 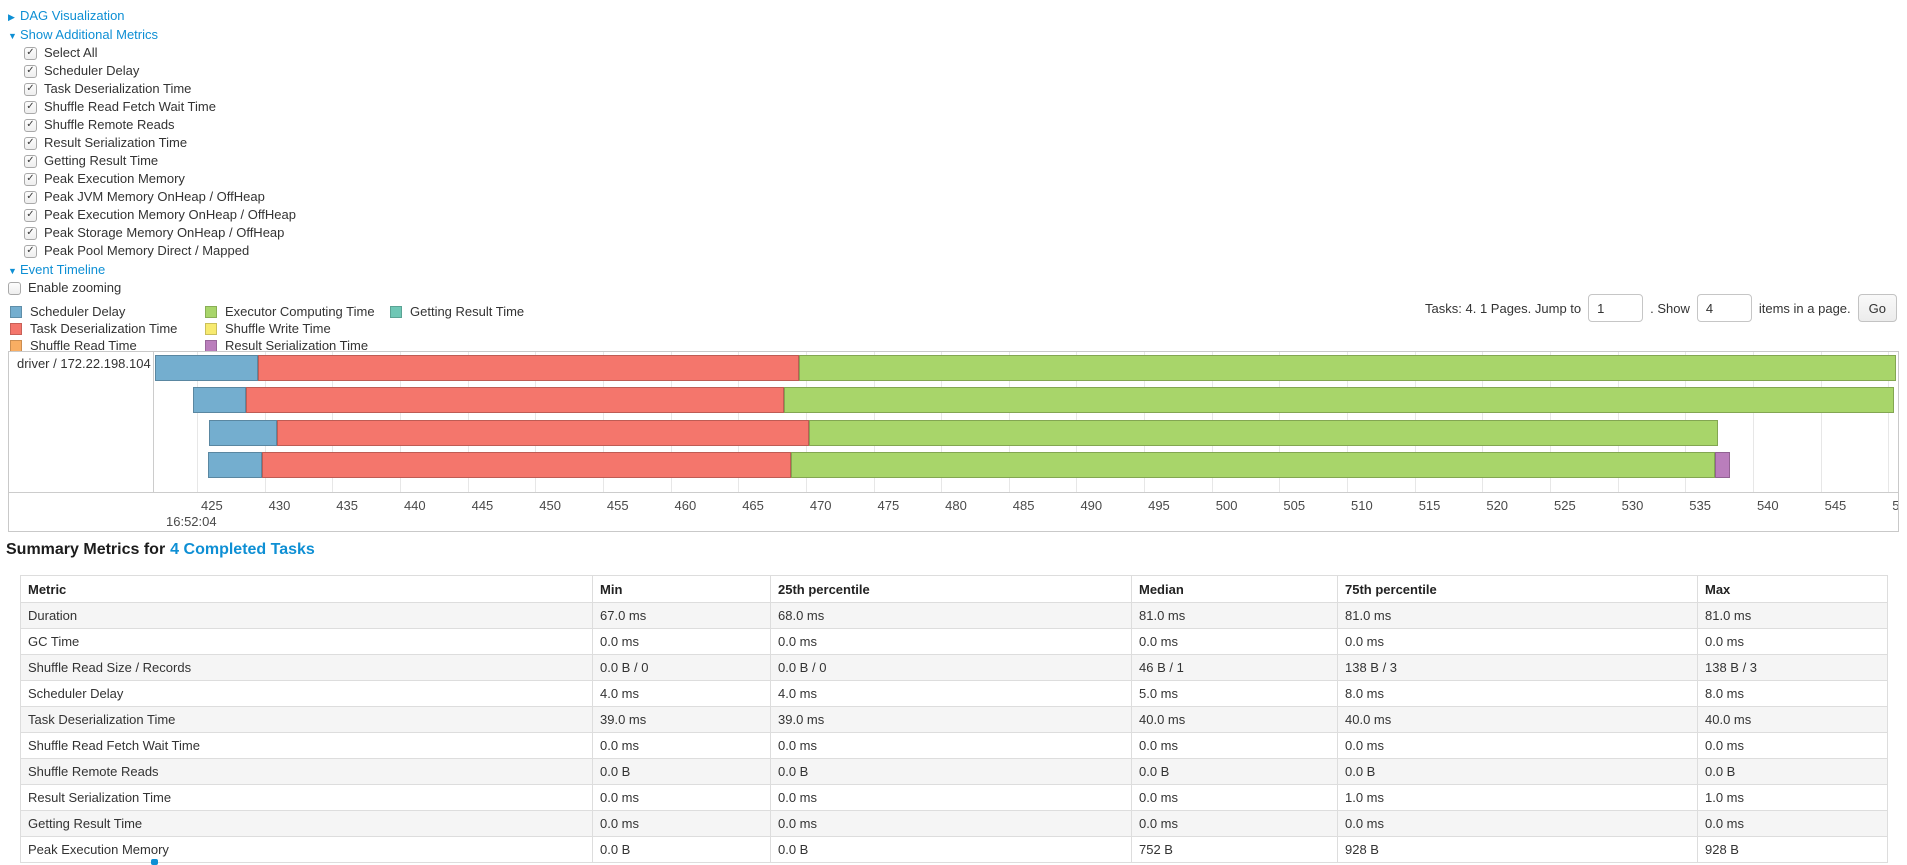 I want to click on metric-checkbox-item: ✓ Task Deserialization Time, so click(x=152, y=89).